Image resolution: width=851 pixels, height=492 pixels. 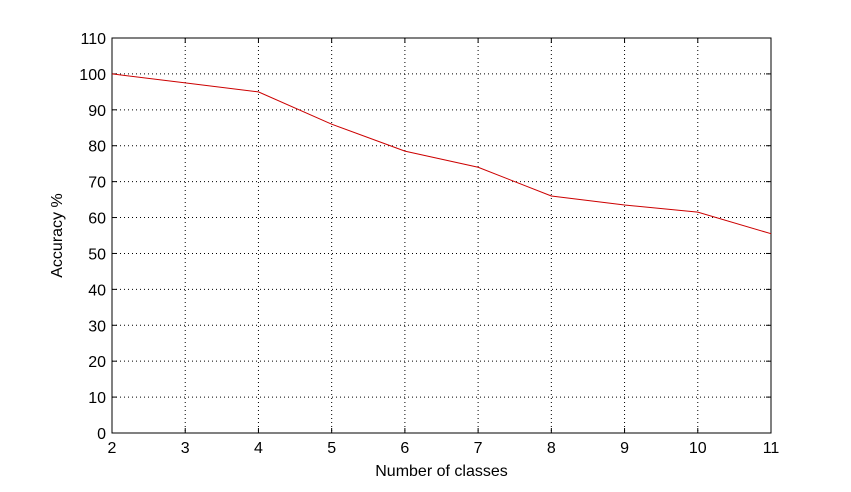 I want to click on x-tick-label: 7, so click(x=478, y=448).